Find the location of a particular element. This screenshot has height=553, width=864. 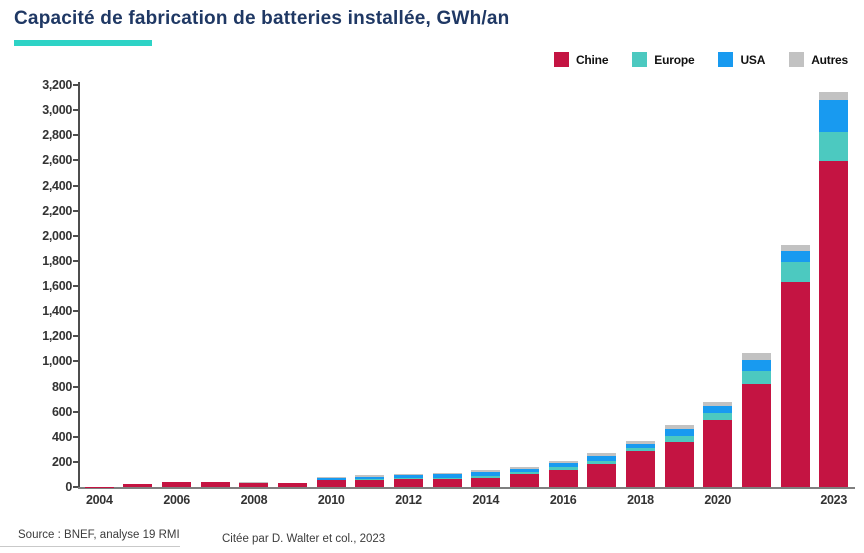

bar-segment-usa-2012 is located at coordinates (409, 477).